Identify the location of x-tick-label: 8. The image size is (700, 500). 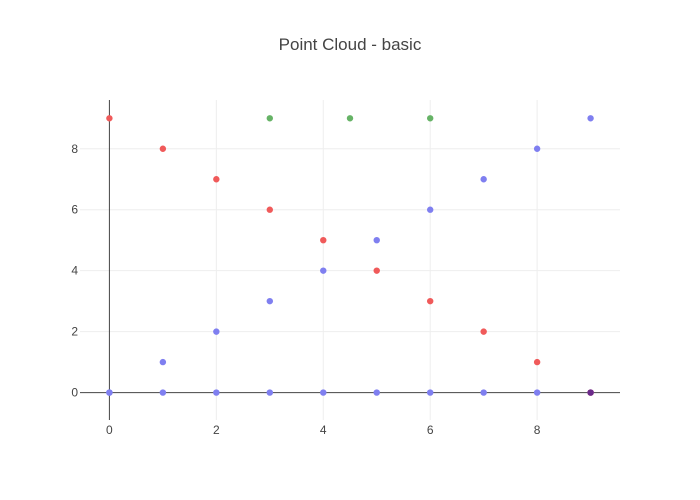
(537, 430).